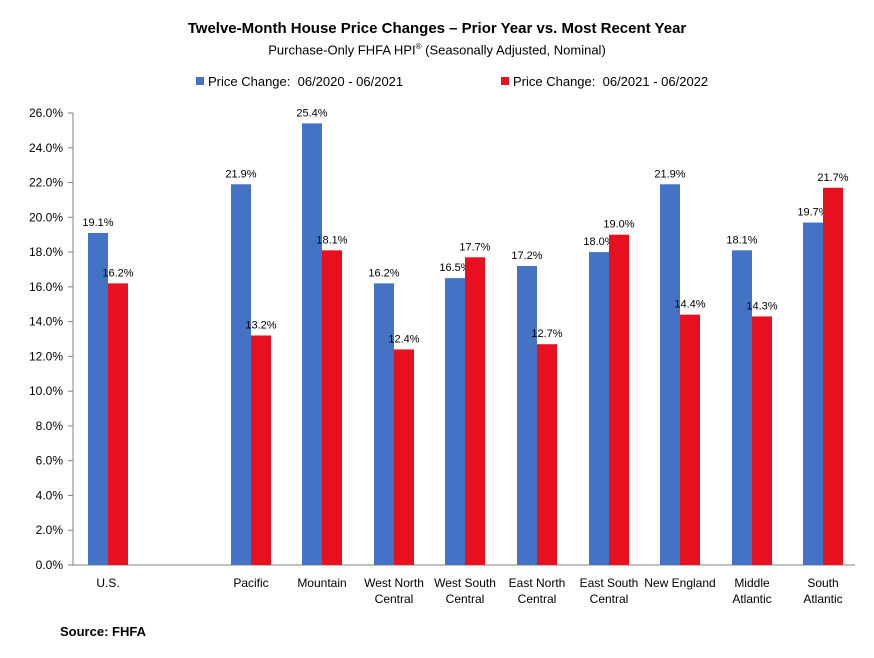 This screenshot has height=658, width=874. I want to click on y-tick-label: 2.0%, so click(50, 530).